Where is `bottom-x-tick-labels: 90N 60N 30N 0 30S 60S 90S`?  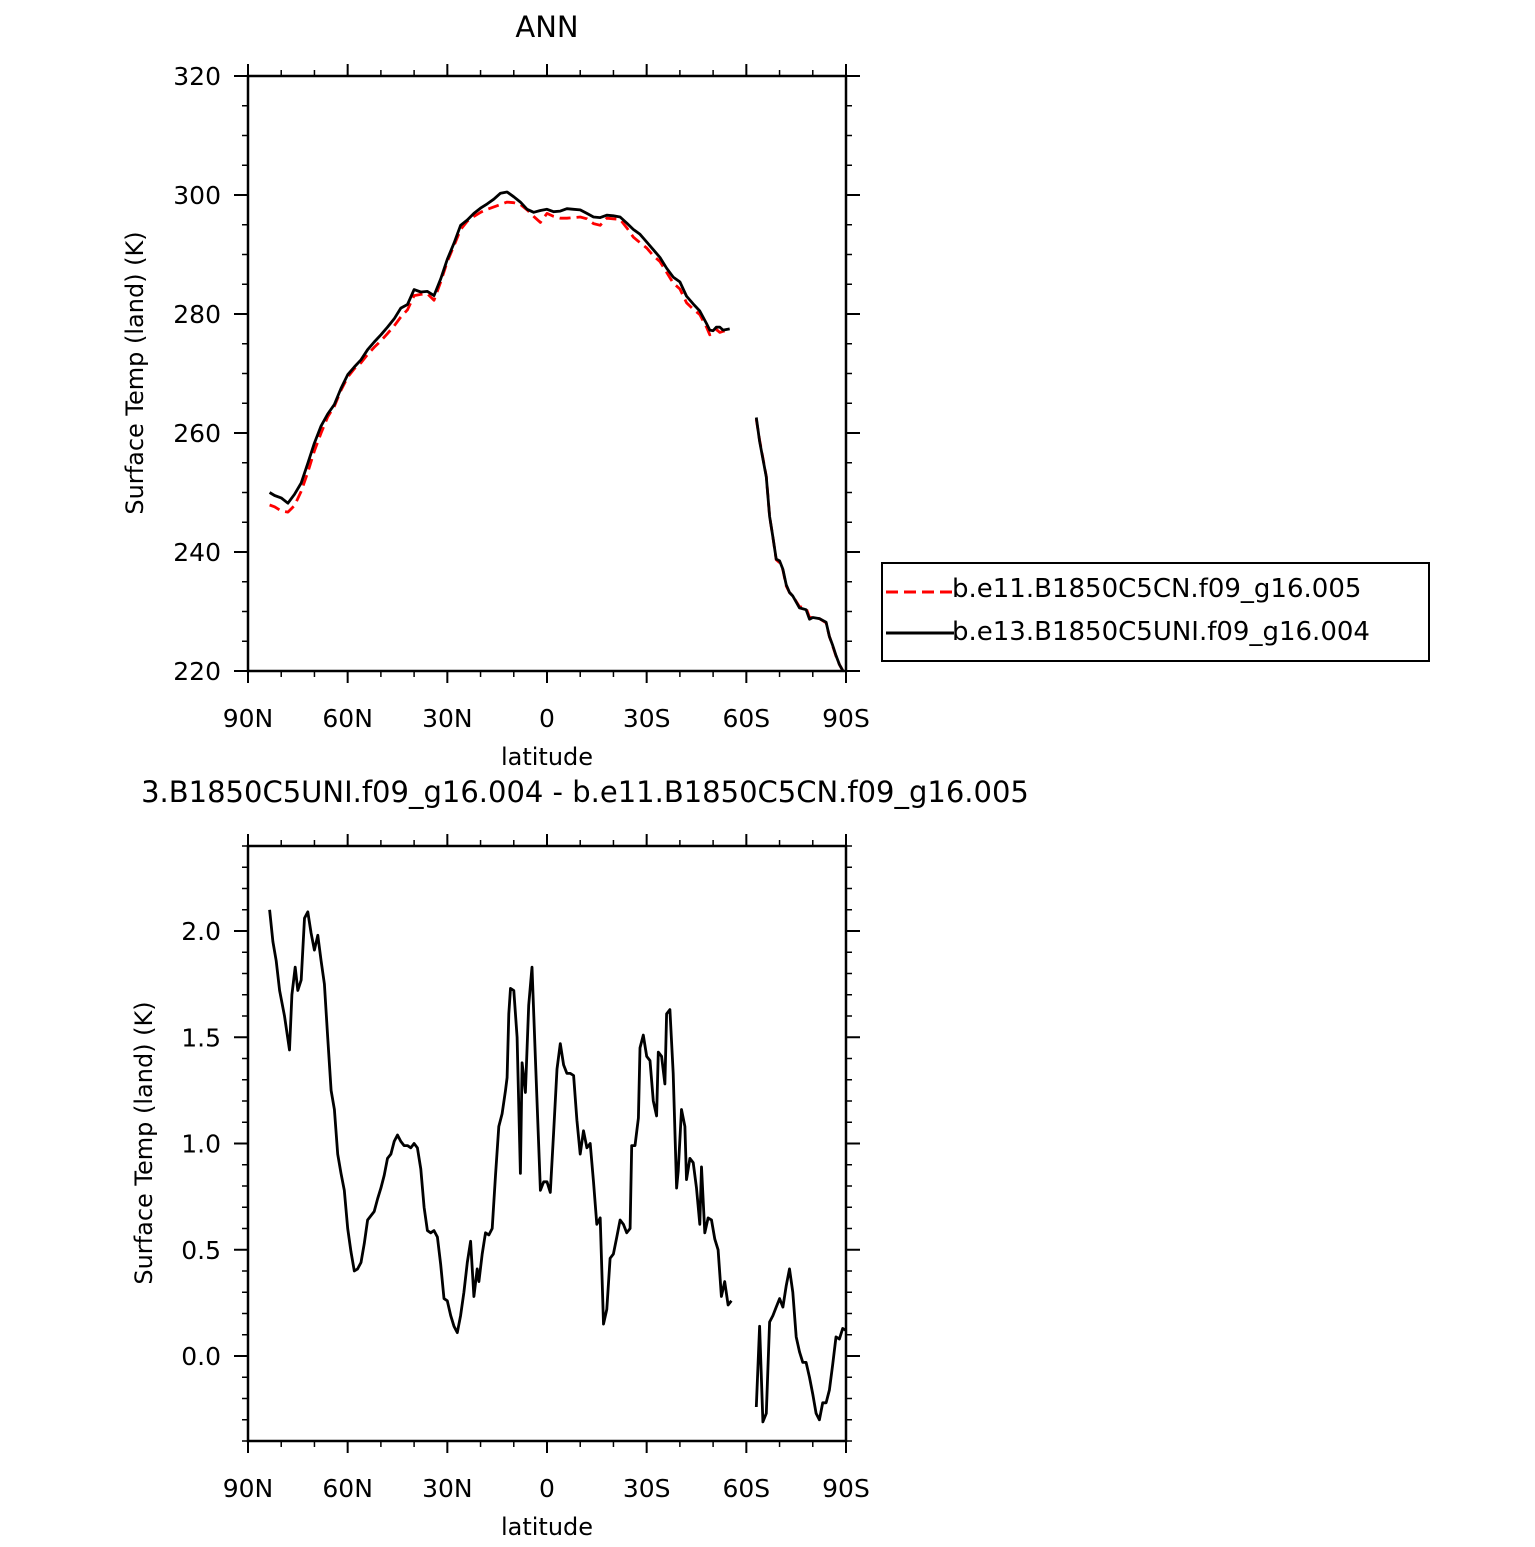 bottom-x-tick-labels: 90N 60N 30N 0 30S 60S 90S is located at coordinates (546, 1488).